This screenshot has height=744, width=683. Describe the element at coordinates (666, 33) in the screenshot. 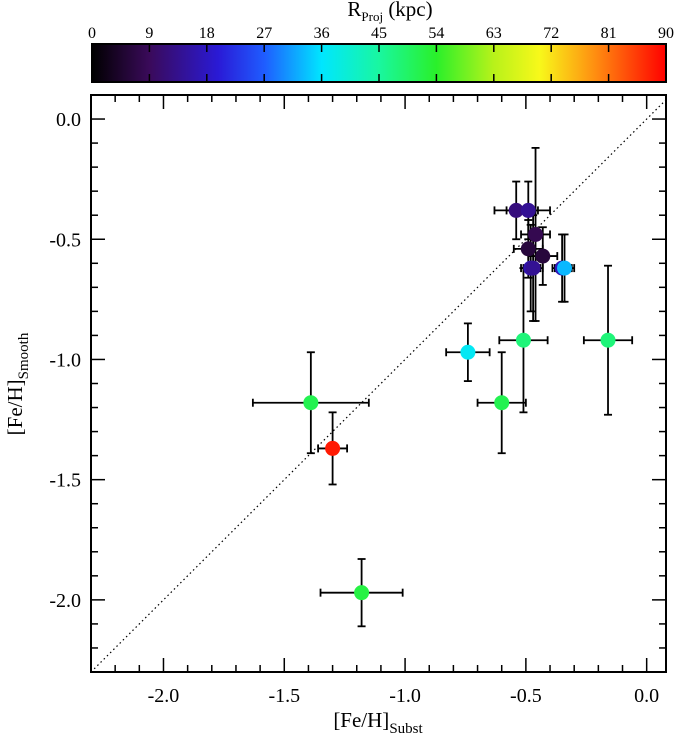

I see `colorbar-tick-label: 90` at that location.